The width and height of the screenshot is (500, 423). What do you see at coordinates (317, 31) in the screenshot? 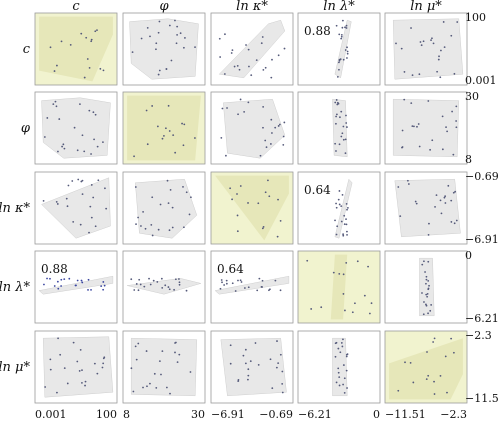
I see `correlation-label-0: 0.88` at bounding box center [317, 31].